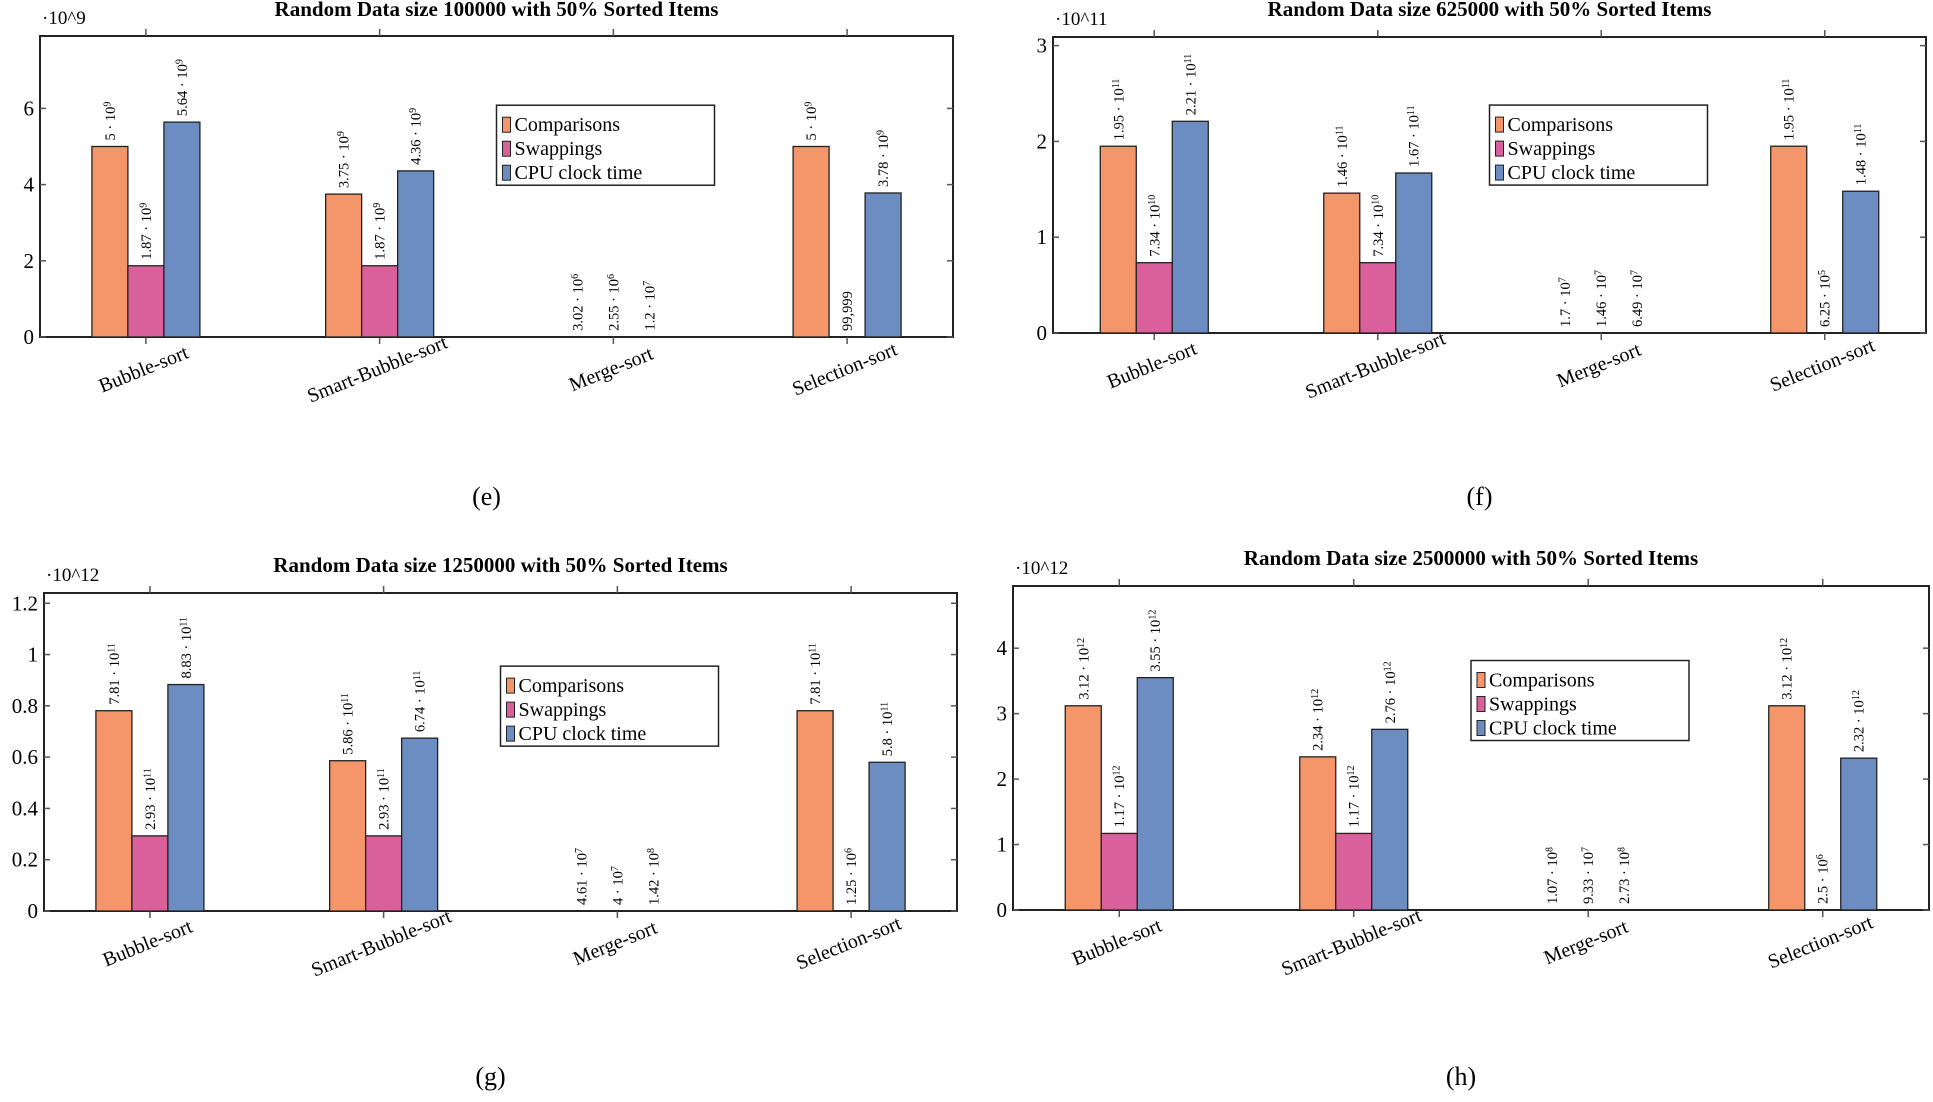  What do you see at coordinates (1638, 298) in the screenshot?
I see `bar-value-label: 6.49 · 107` at bounding box center [1638, 298].